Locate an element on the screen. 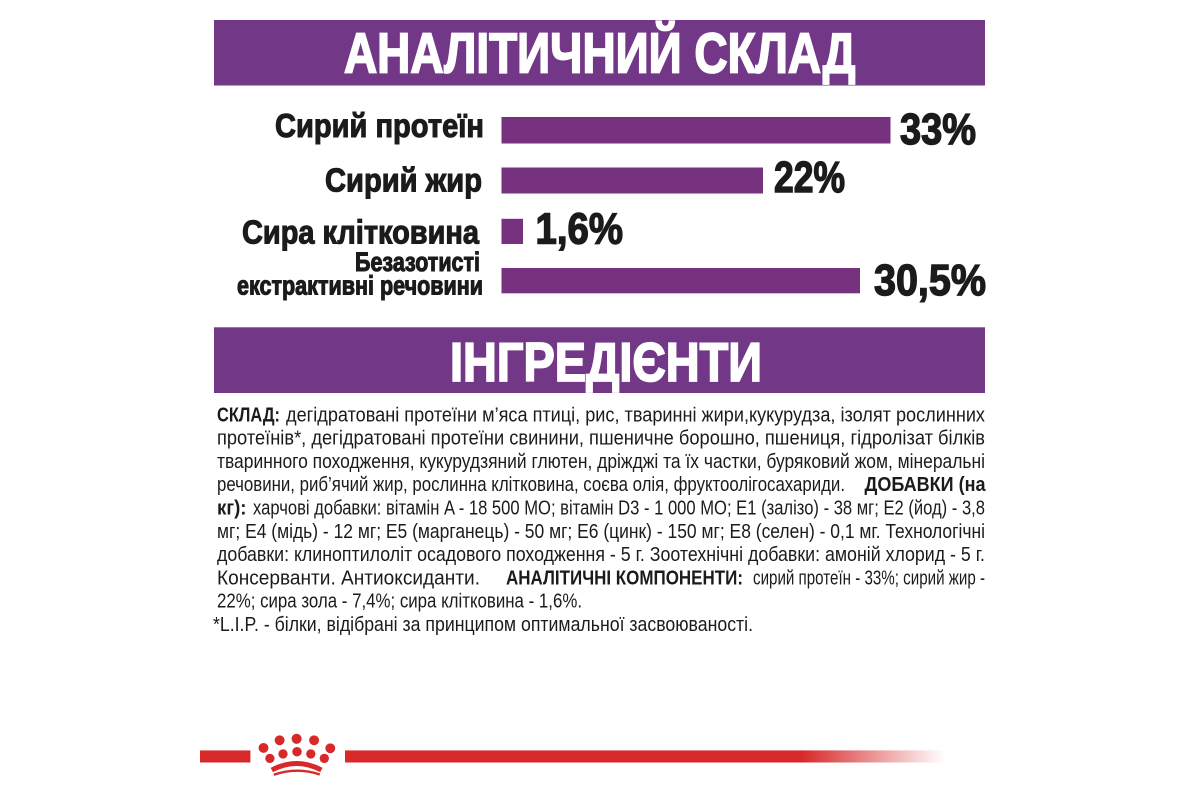 This screenshot has height=800, width=1200. svg-text: Сира клітковина is located at coordinates (360, 233).